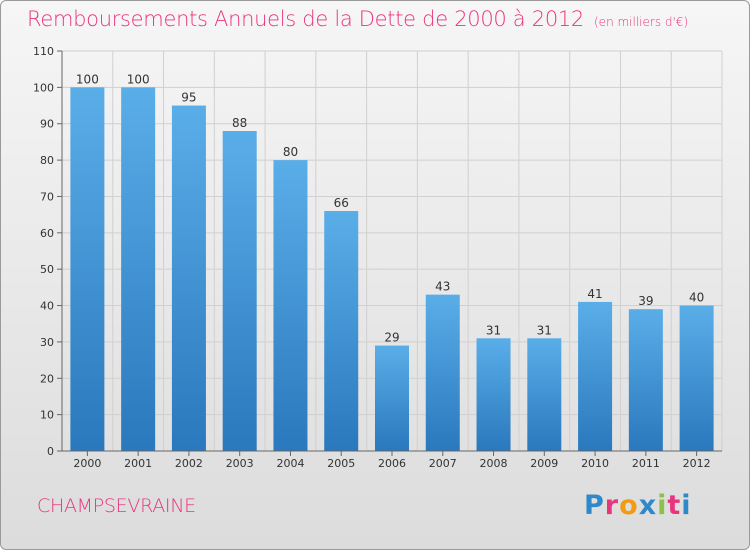 The width and height of the screenshot is (750, 550). I want to click on x-tick-label: 2009, so click(544, 463).